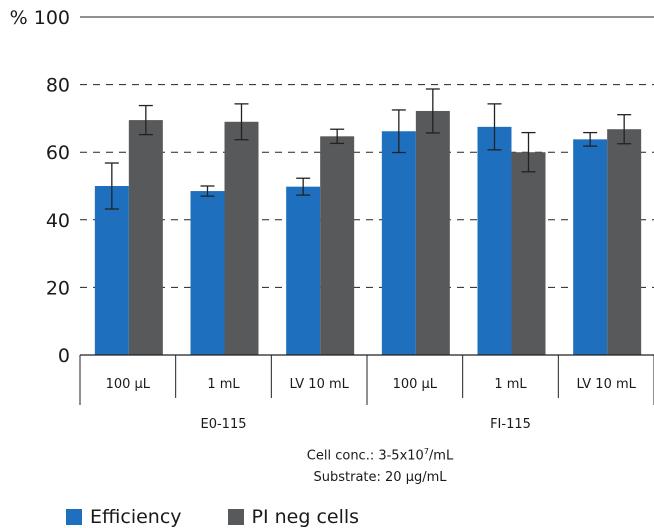  What do you see at coordinates (40, 18) in the screenshot?
I see `y-tick-100: % 100` at bounding box center [40, 18].